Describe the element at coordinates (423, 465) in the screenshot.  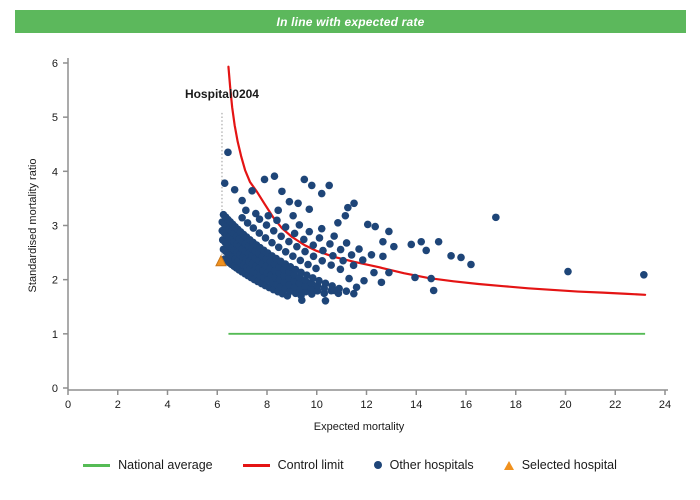
I see `legend-item-other-hospitals: Other hospitals` at that location.